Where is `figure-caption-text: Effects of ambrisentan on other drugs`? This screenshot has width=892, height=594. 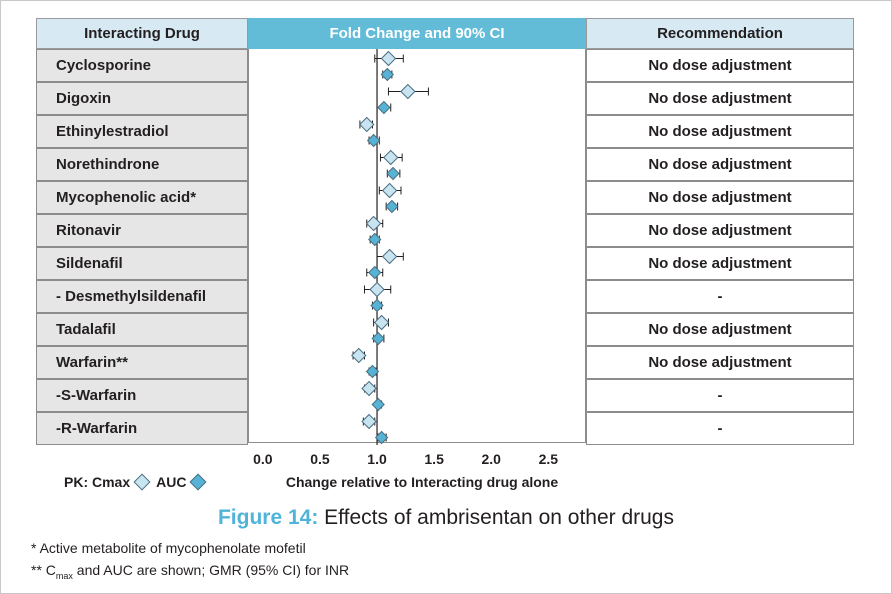
figure-caption-text: Effects of ambrisentan on other drugs is located at coordinates (496, 517).